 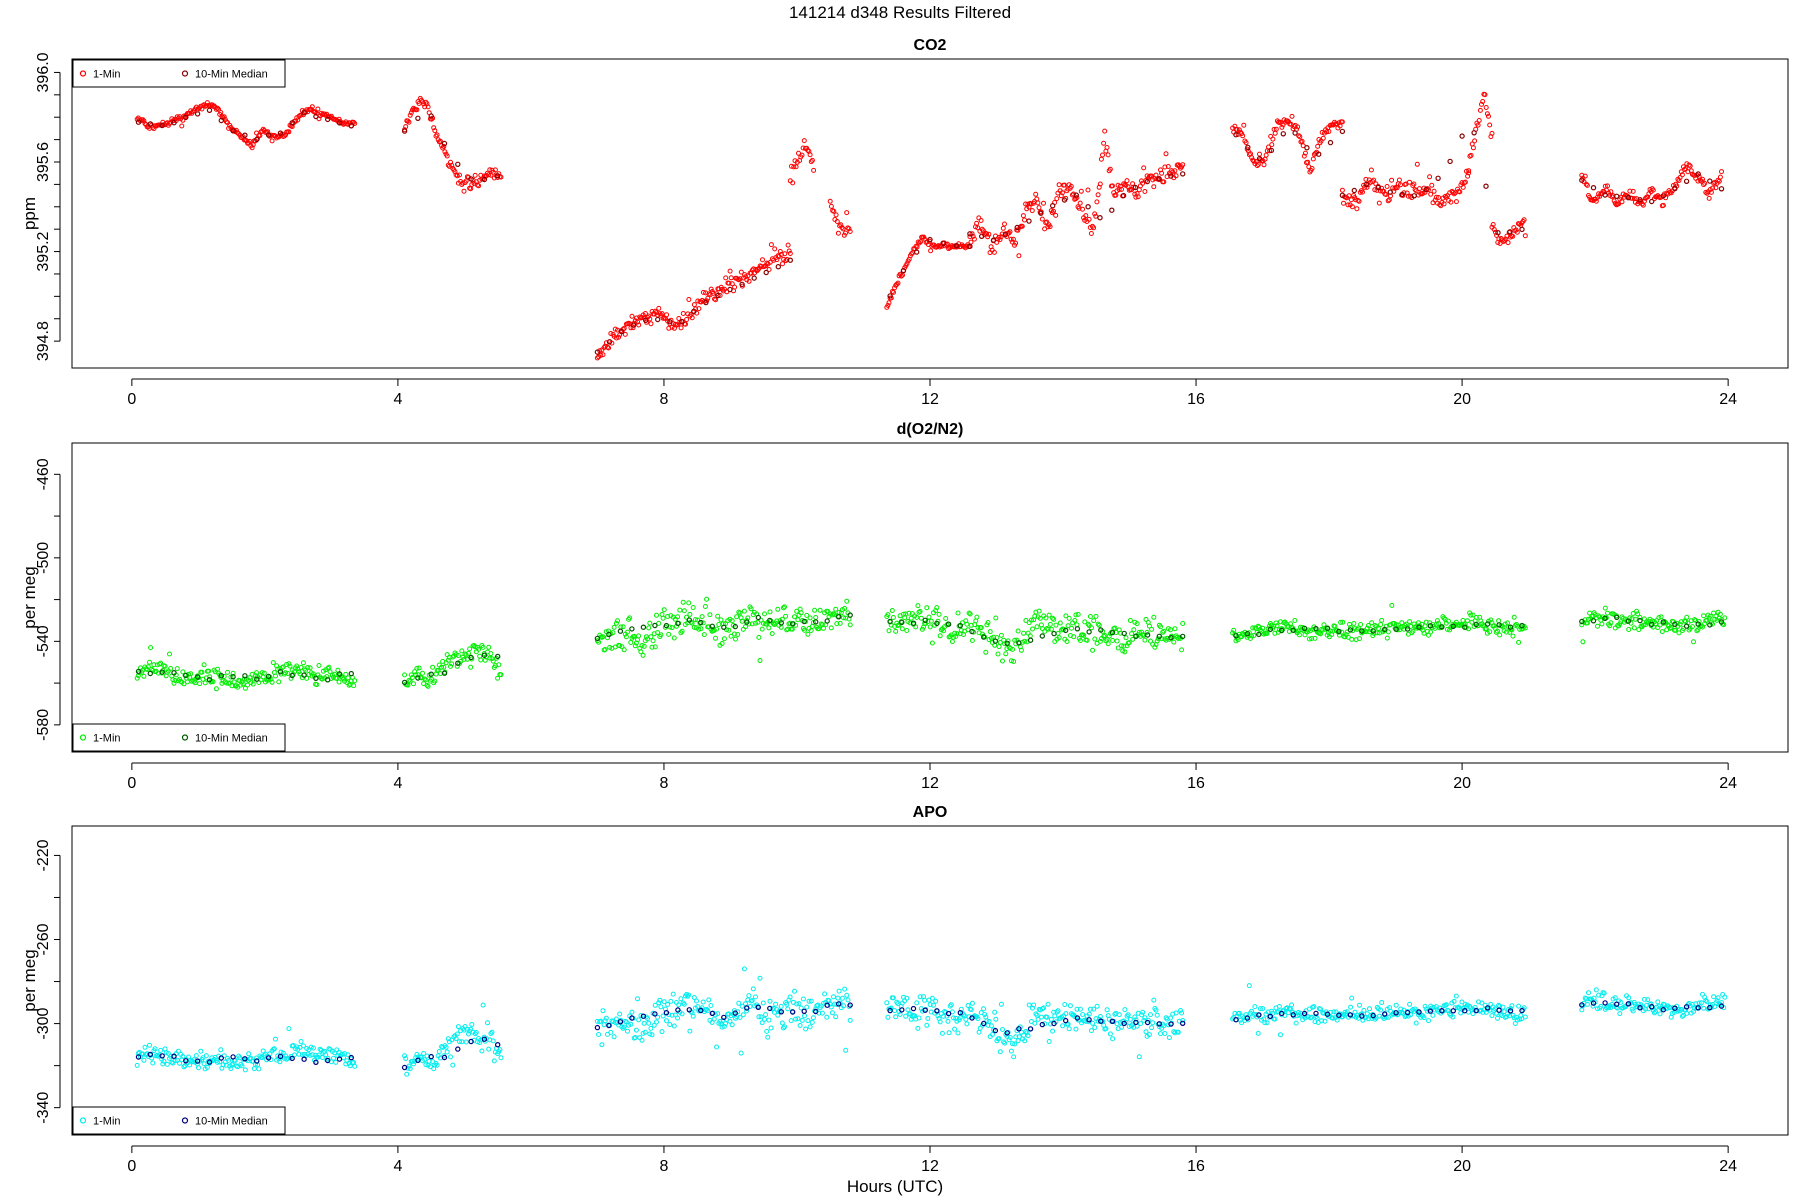 What do you see at coordinates (43, 1023) in the screenshot?
I see `y-tick-label: -300` at bounding box center [43, 1023].